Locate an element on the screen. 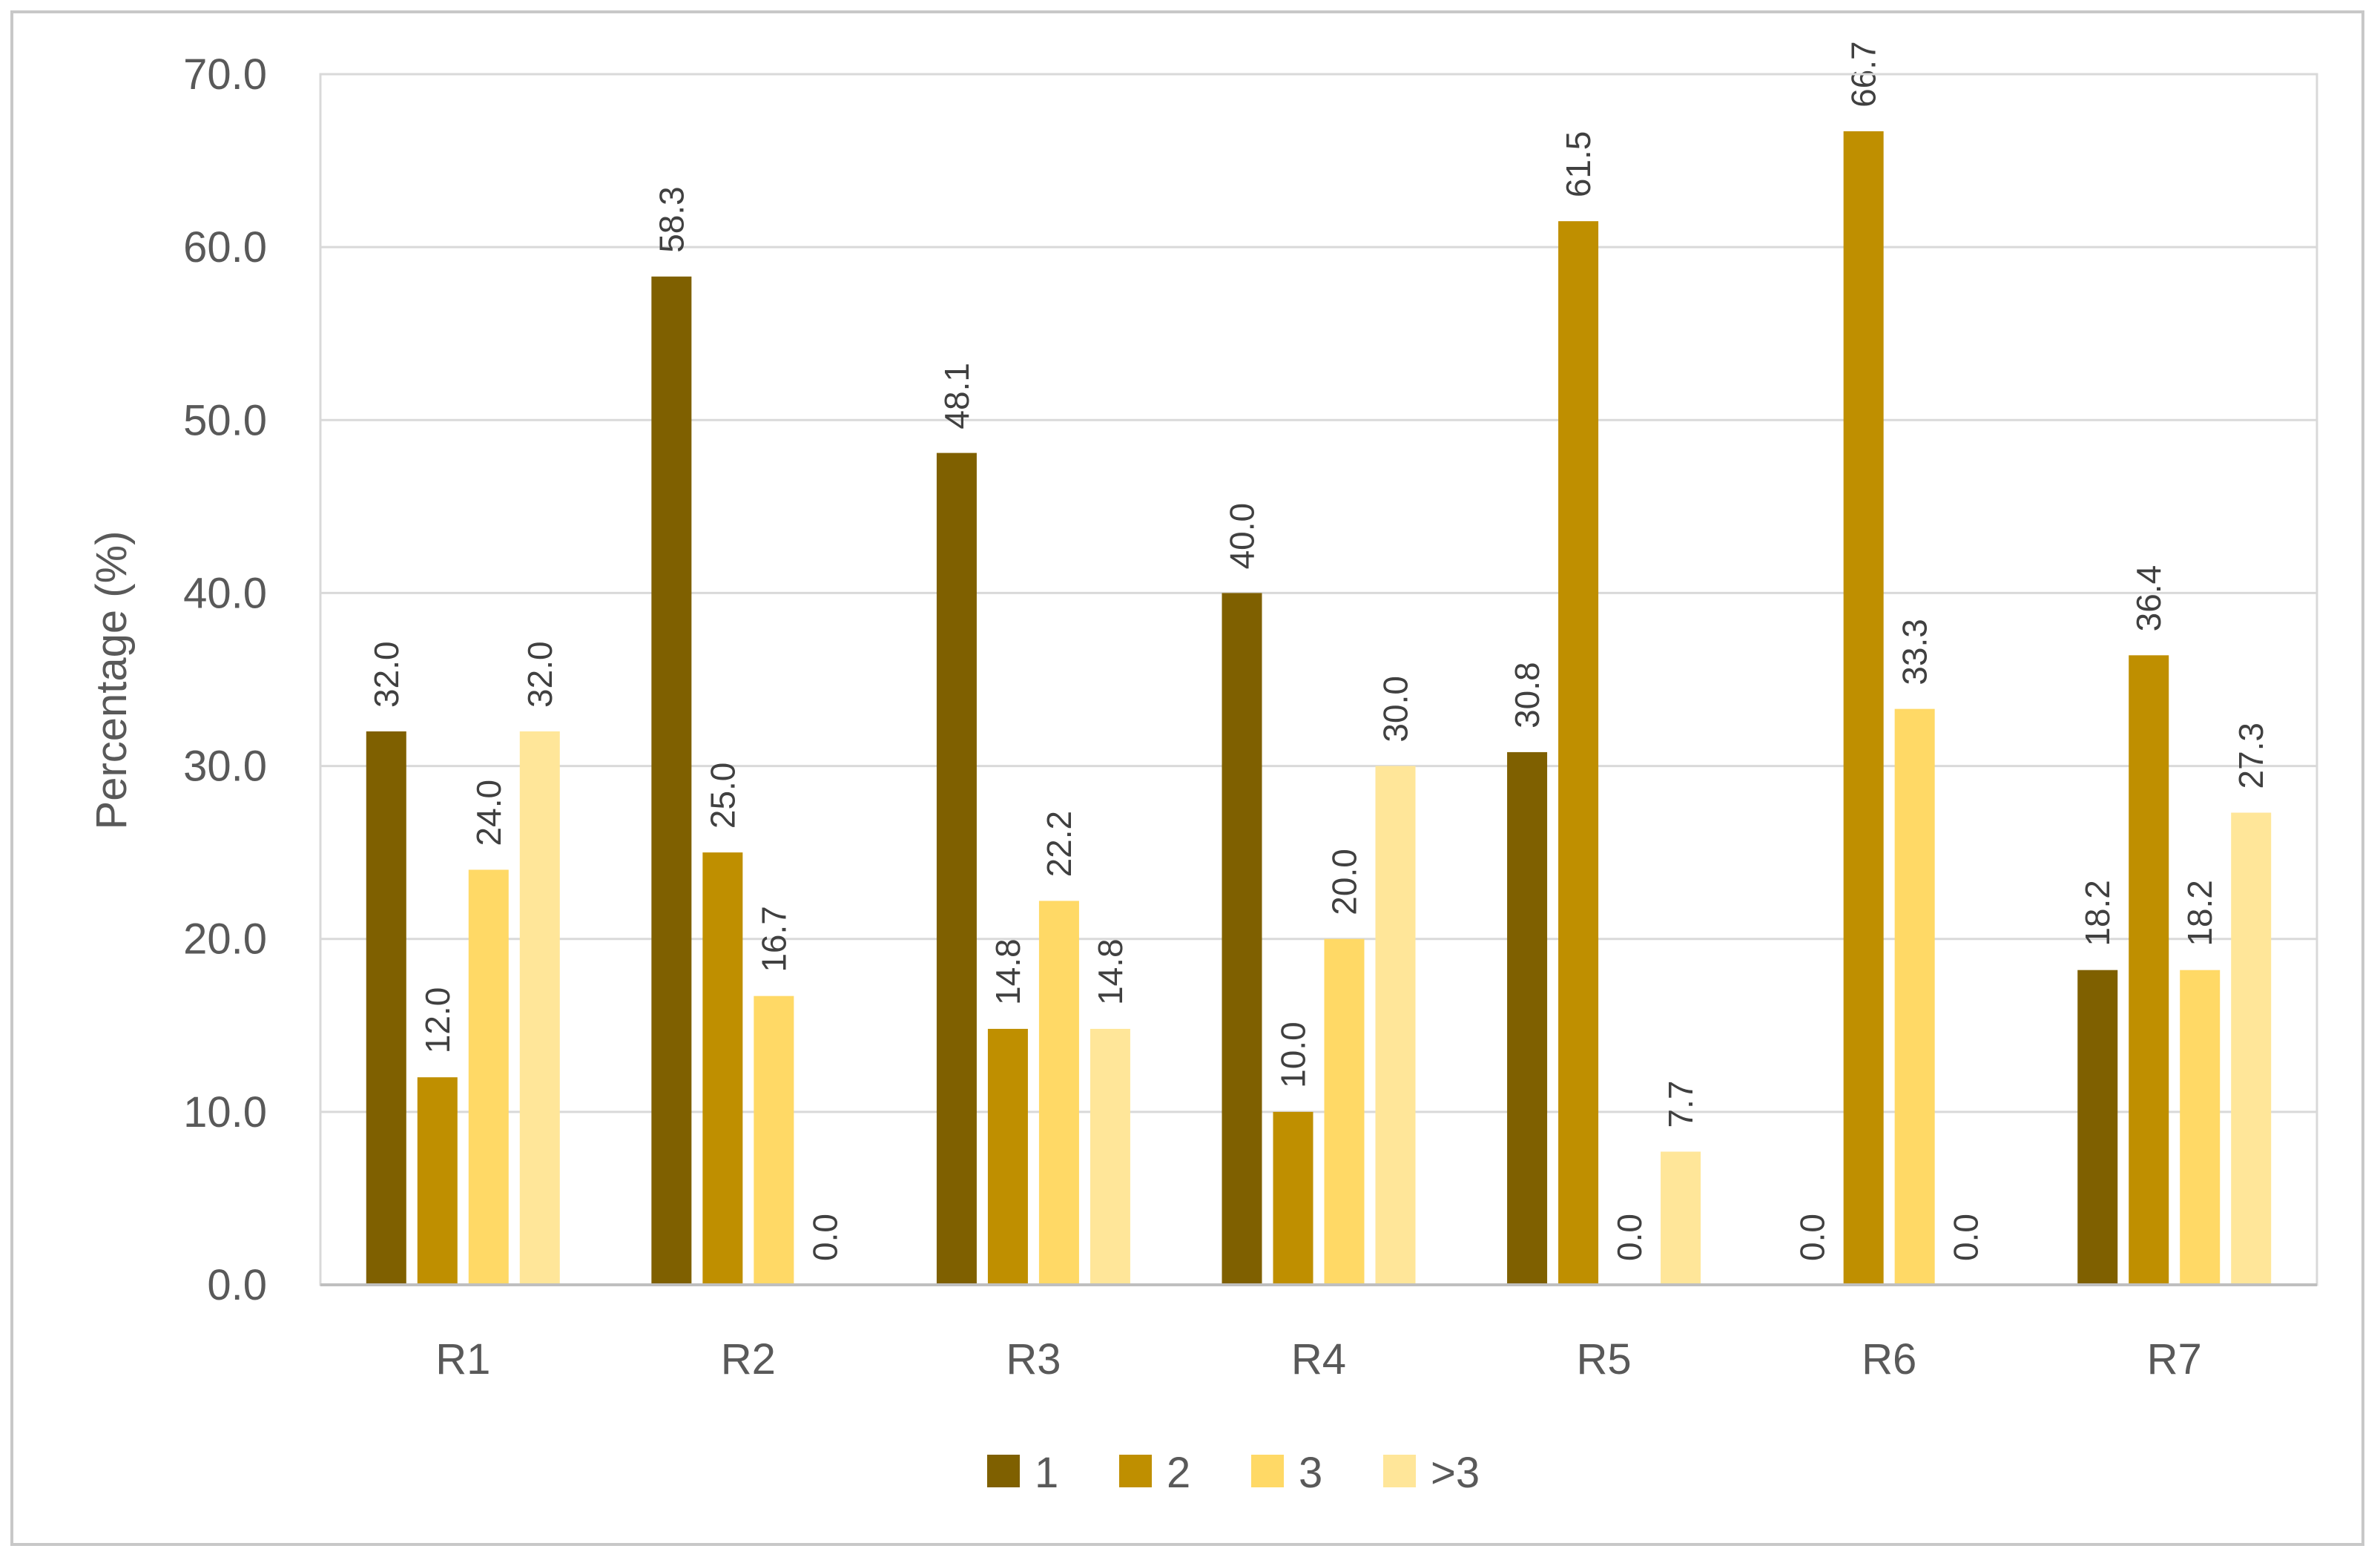  category-label: R2 is located at coordinates (749, 1359).